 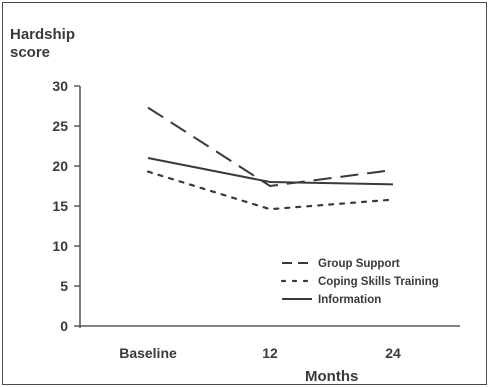 What do you see at coordinates (270, 353) in the screenshot?
I see `x-tick-label-1: 12` at bounding box center [270, 353].